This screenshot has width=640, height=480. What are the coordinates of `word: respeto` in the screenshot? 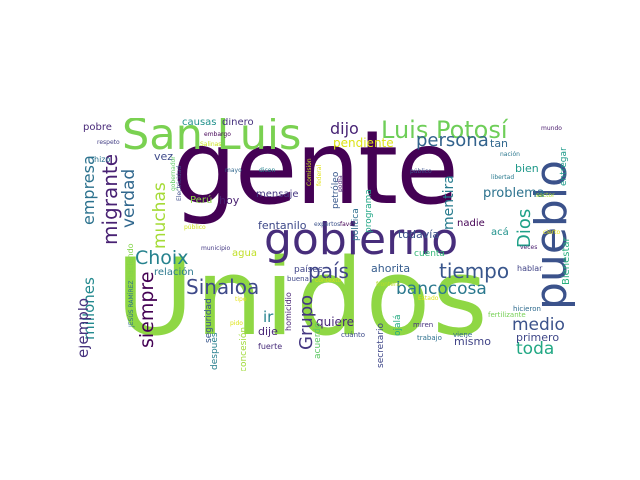 It's located at (108, 142).